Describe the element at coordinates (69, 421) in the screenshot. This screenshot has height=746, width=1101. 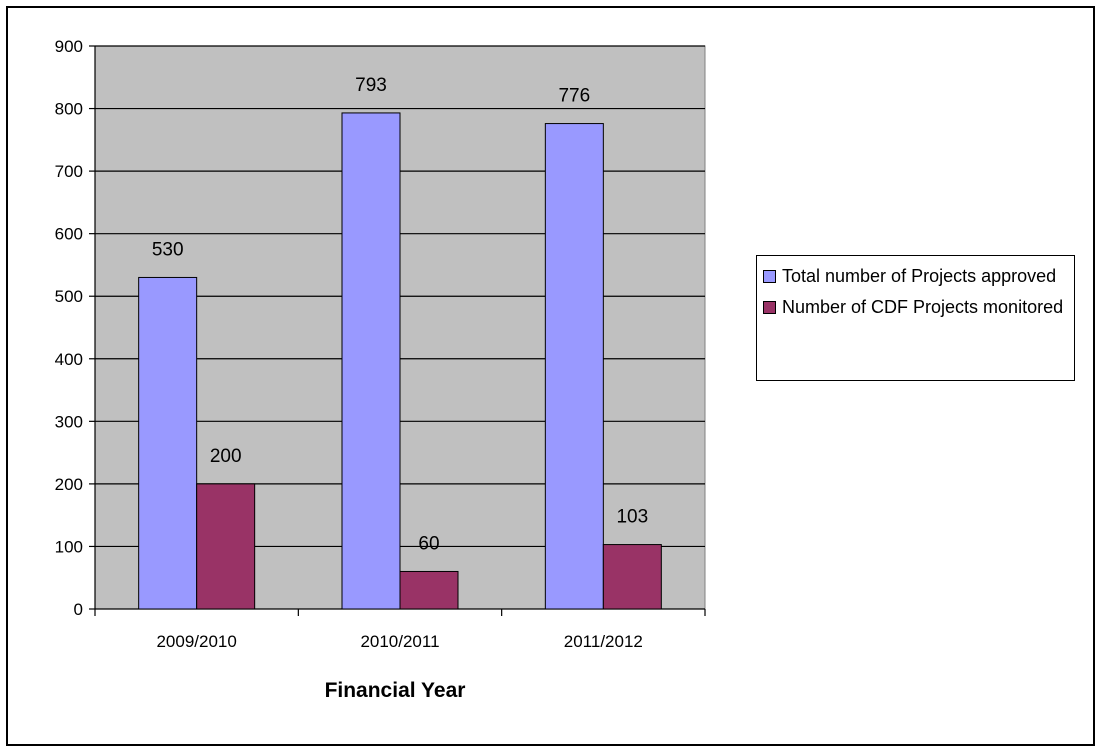
I see `y-tick-label: 300` at that location.